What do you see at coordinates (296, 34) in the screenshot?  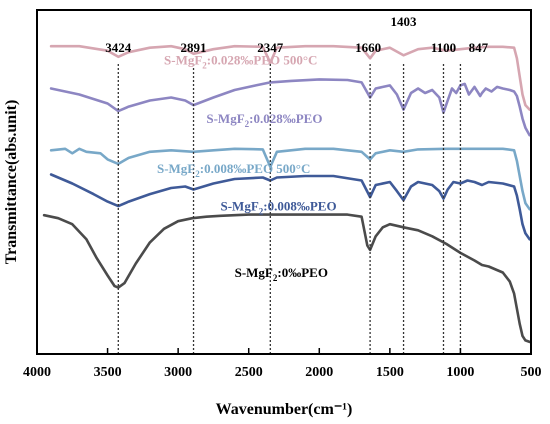 I see `peak-labels-group: 3424 2891 2347 1660 1403 1100 847` at bounding box center [296, 34].